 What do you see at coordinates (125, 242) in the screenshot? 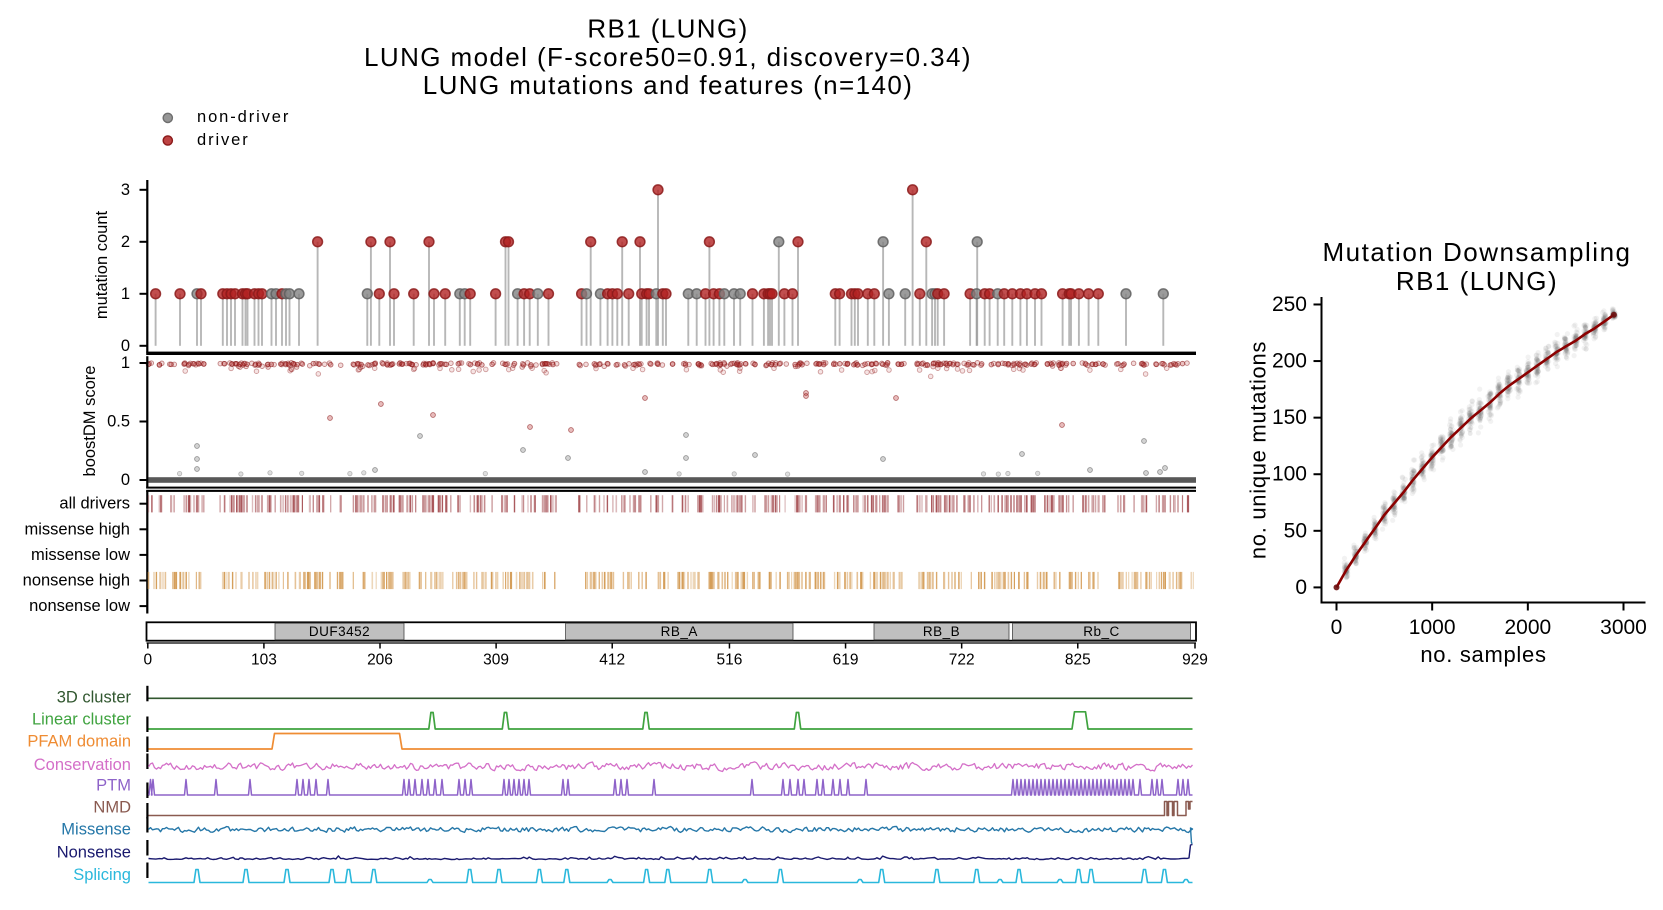
I see `svg-text: 2` at bounding box center [125, 242].